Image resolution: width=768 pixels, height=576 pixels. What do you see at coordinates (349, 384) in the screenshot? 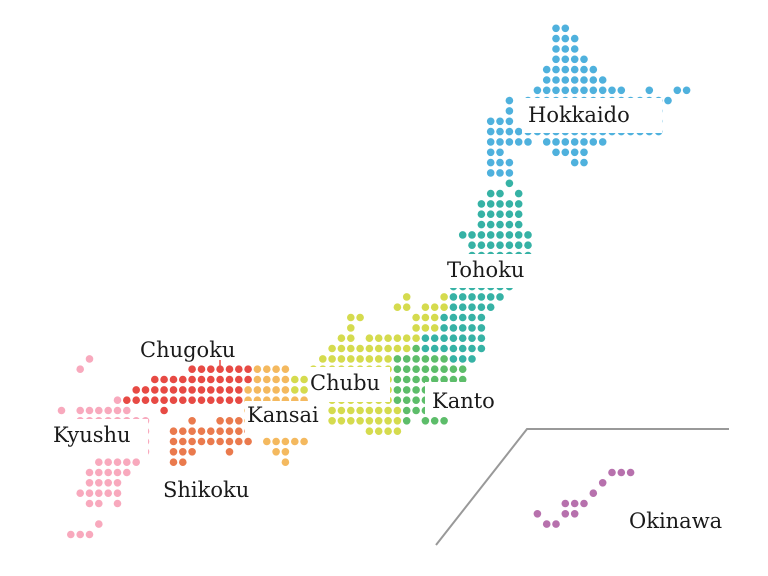
I see `chubu-label-box` at bounding box center [349, 384].